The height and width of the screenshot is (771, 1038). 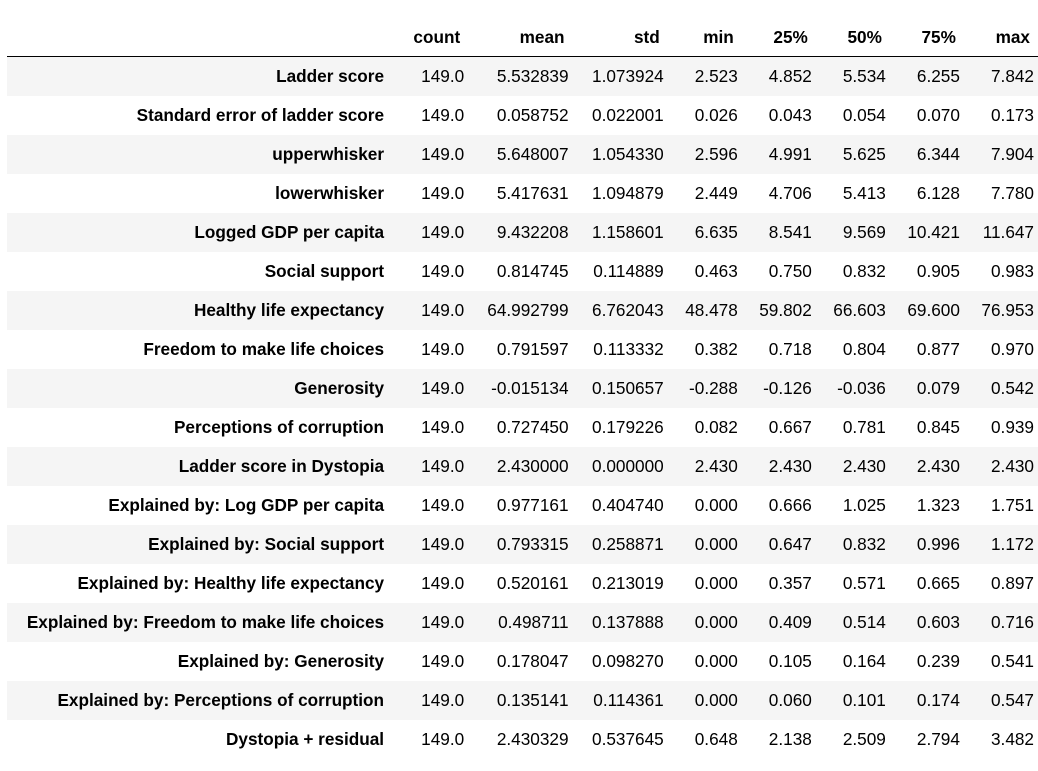 What do you see at coordinates (716, 75) in the screenshot?
I see `cell-min: 2.523` at bounding box center [716, 75].